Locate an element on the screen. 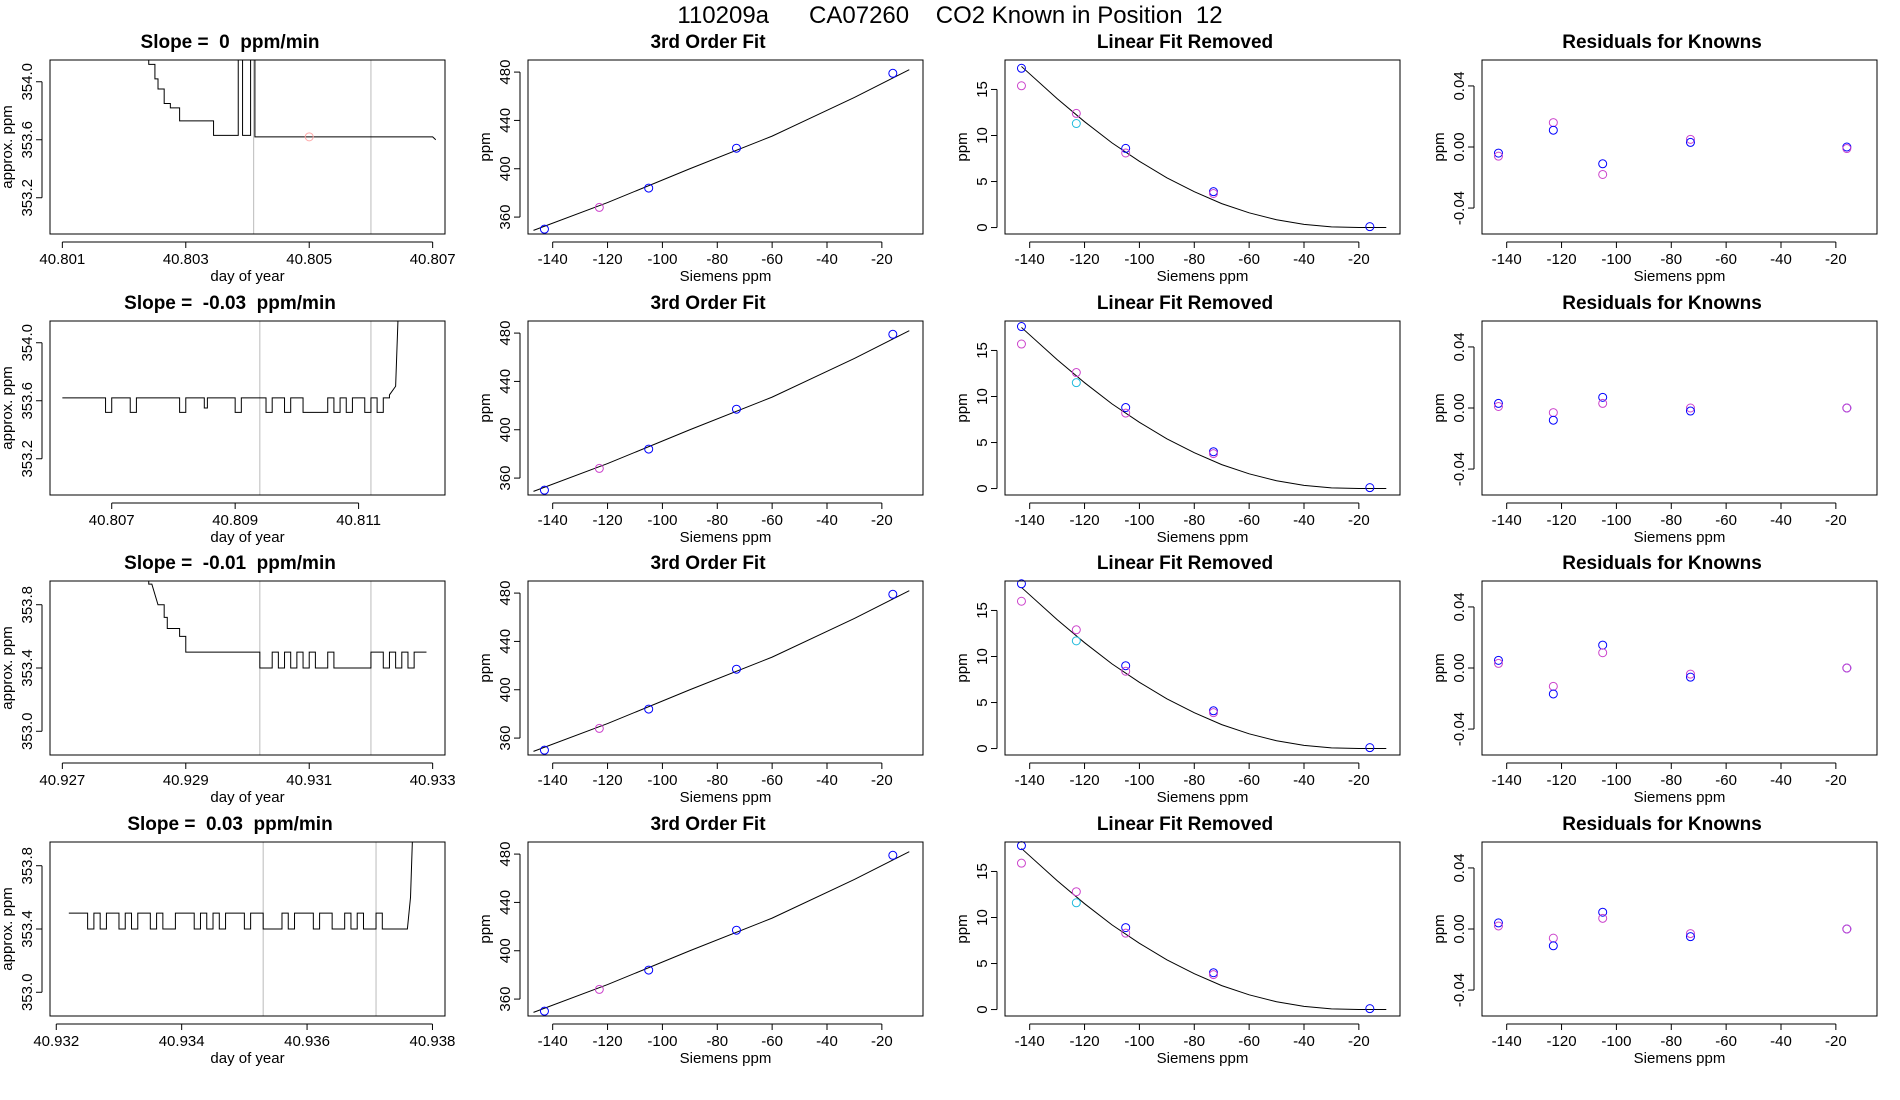 This screenshot has width=1900, height=1100. chart-title: 3rd Order Fit is located at coordinates (708, 303).